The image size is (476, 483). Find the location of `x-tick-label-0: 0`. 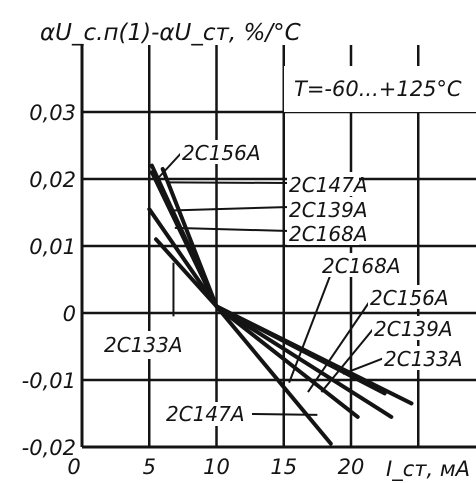

x-tick-label-0: 0 is located at coordinates (73, 467).